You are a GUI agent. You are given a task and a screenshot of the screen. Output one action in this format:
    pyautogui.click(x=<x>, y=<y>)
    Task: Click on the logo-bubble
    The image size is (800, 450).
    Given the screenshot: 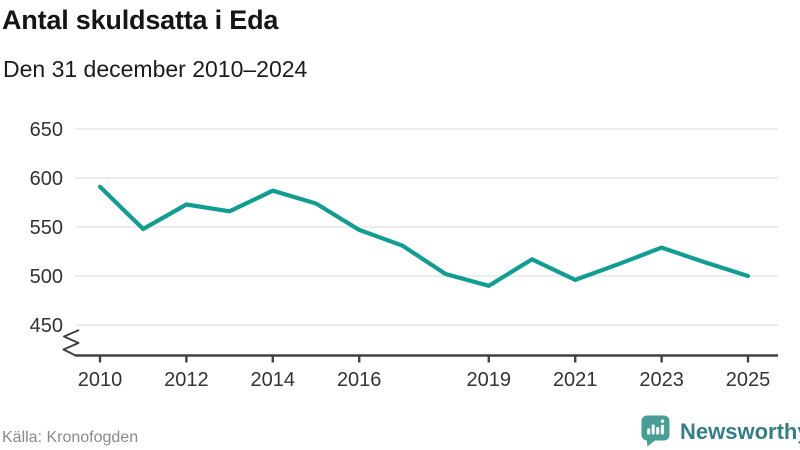 What is the action you would take?
    pyautogui.click(x=655, y=428)
    